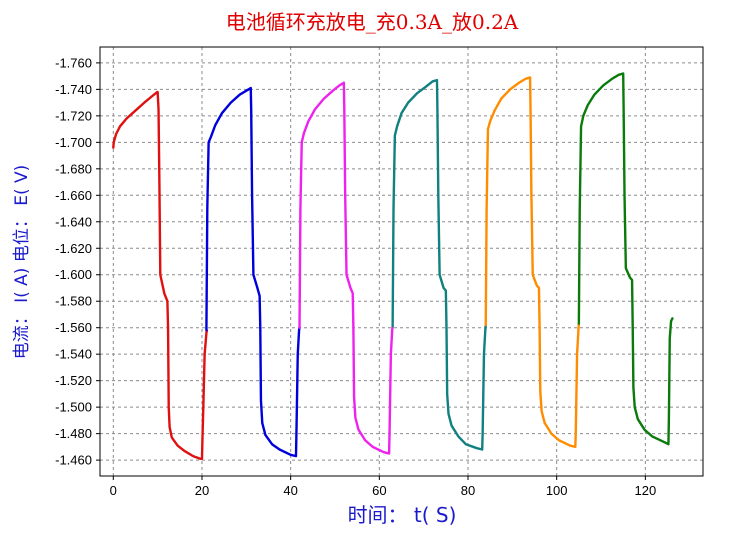 This screenshot has height=559, width=744. Describe the element at coordinates (73, 221) in the screenshot. I see `y-tick-label: -1.640` at that location.